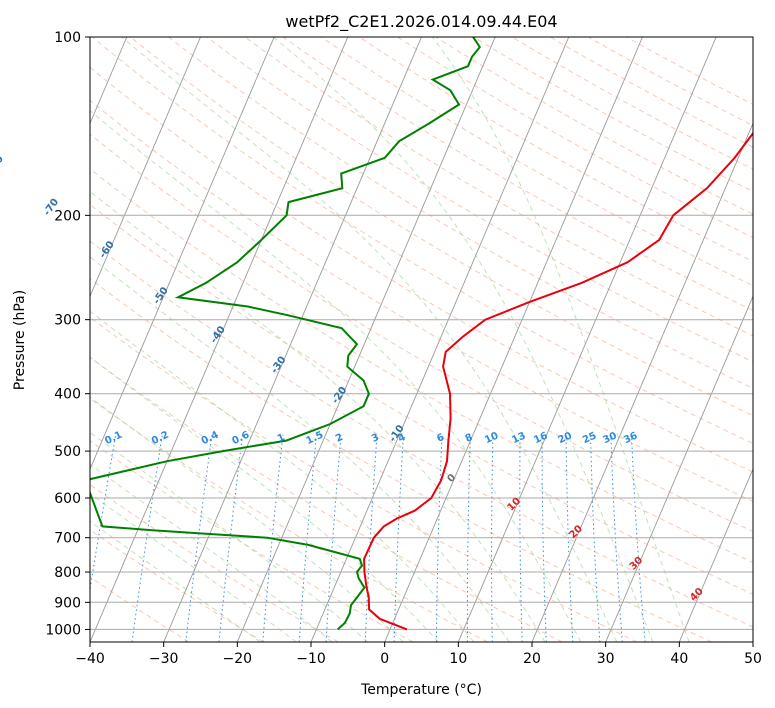  What do you see at coordinates (67, 334) in the screenshot?
I see `y-axis: 1000 900 800 700 600 500 400 300 200 100` at bounding box center [67, 334].